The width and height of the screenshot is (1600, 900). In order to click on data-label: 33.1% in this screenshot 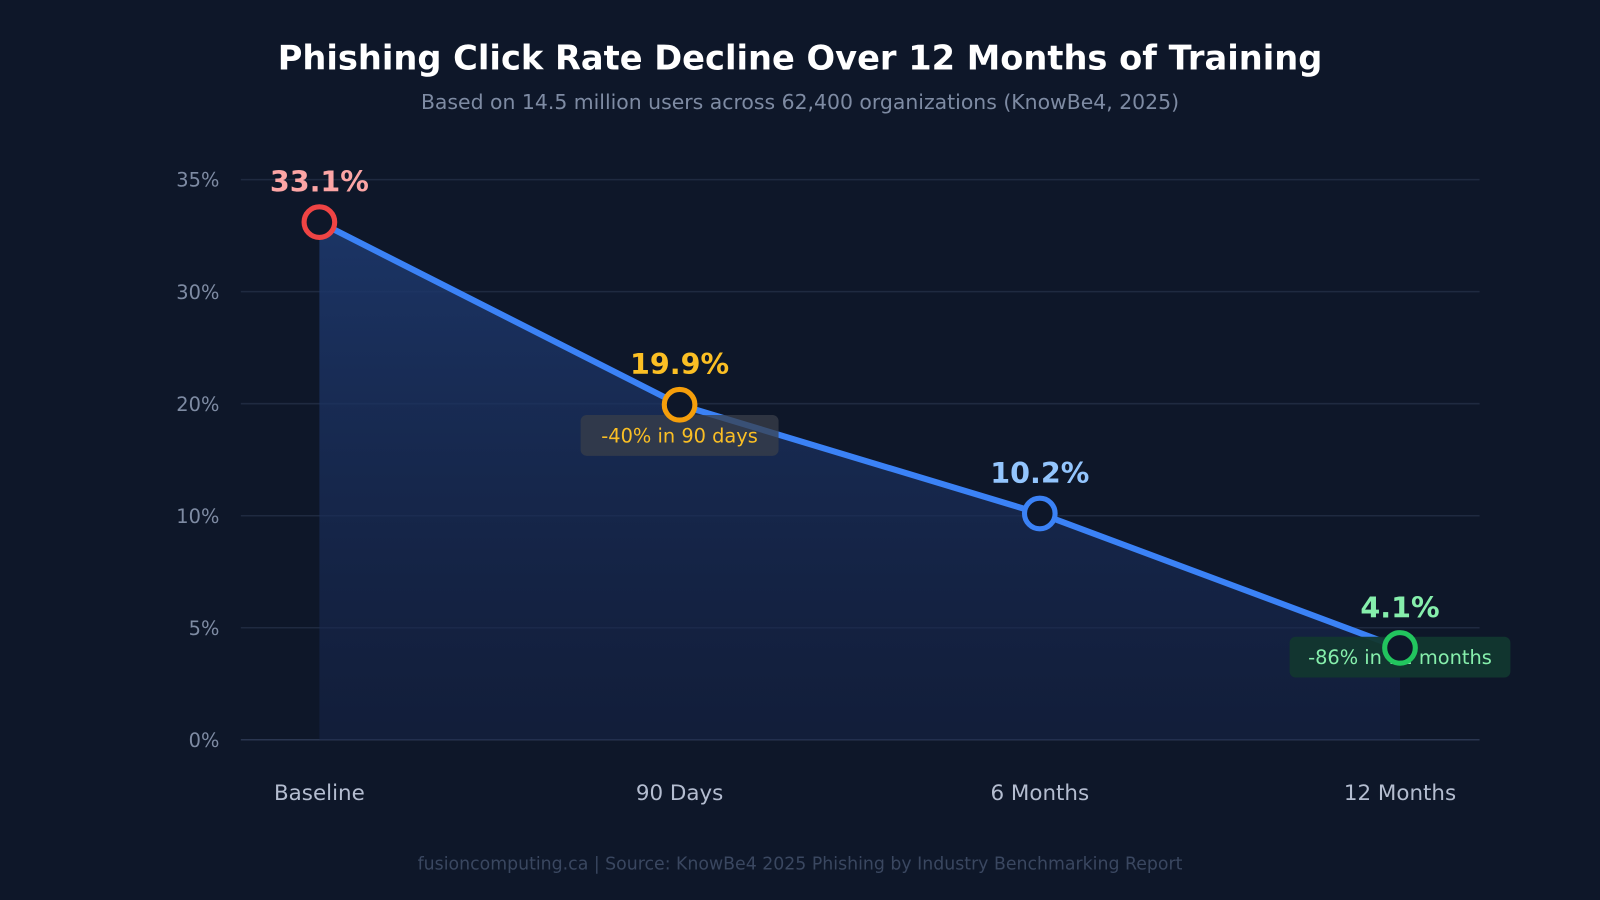, I will do `click(319, 182)`.